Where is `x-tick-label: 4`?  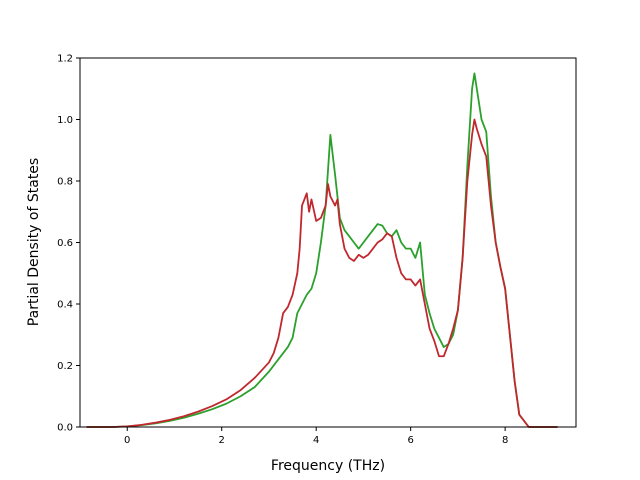
x-tick-label: 4 is located at coordinates (316, 440).